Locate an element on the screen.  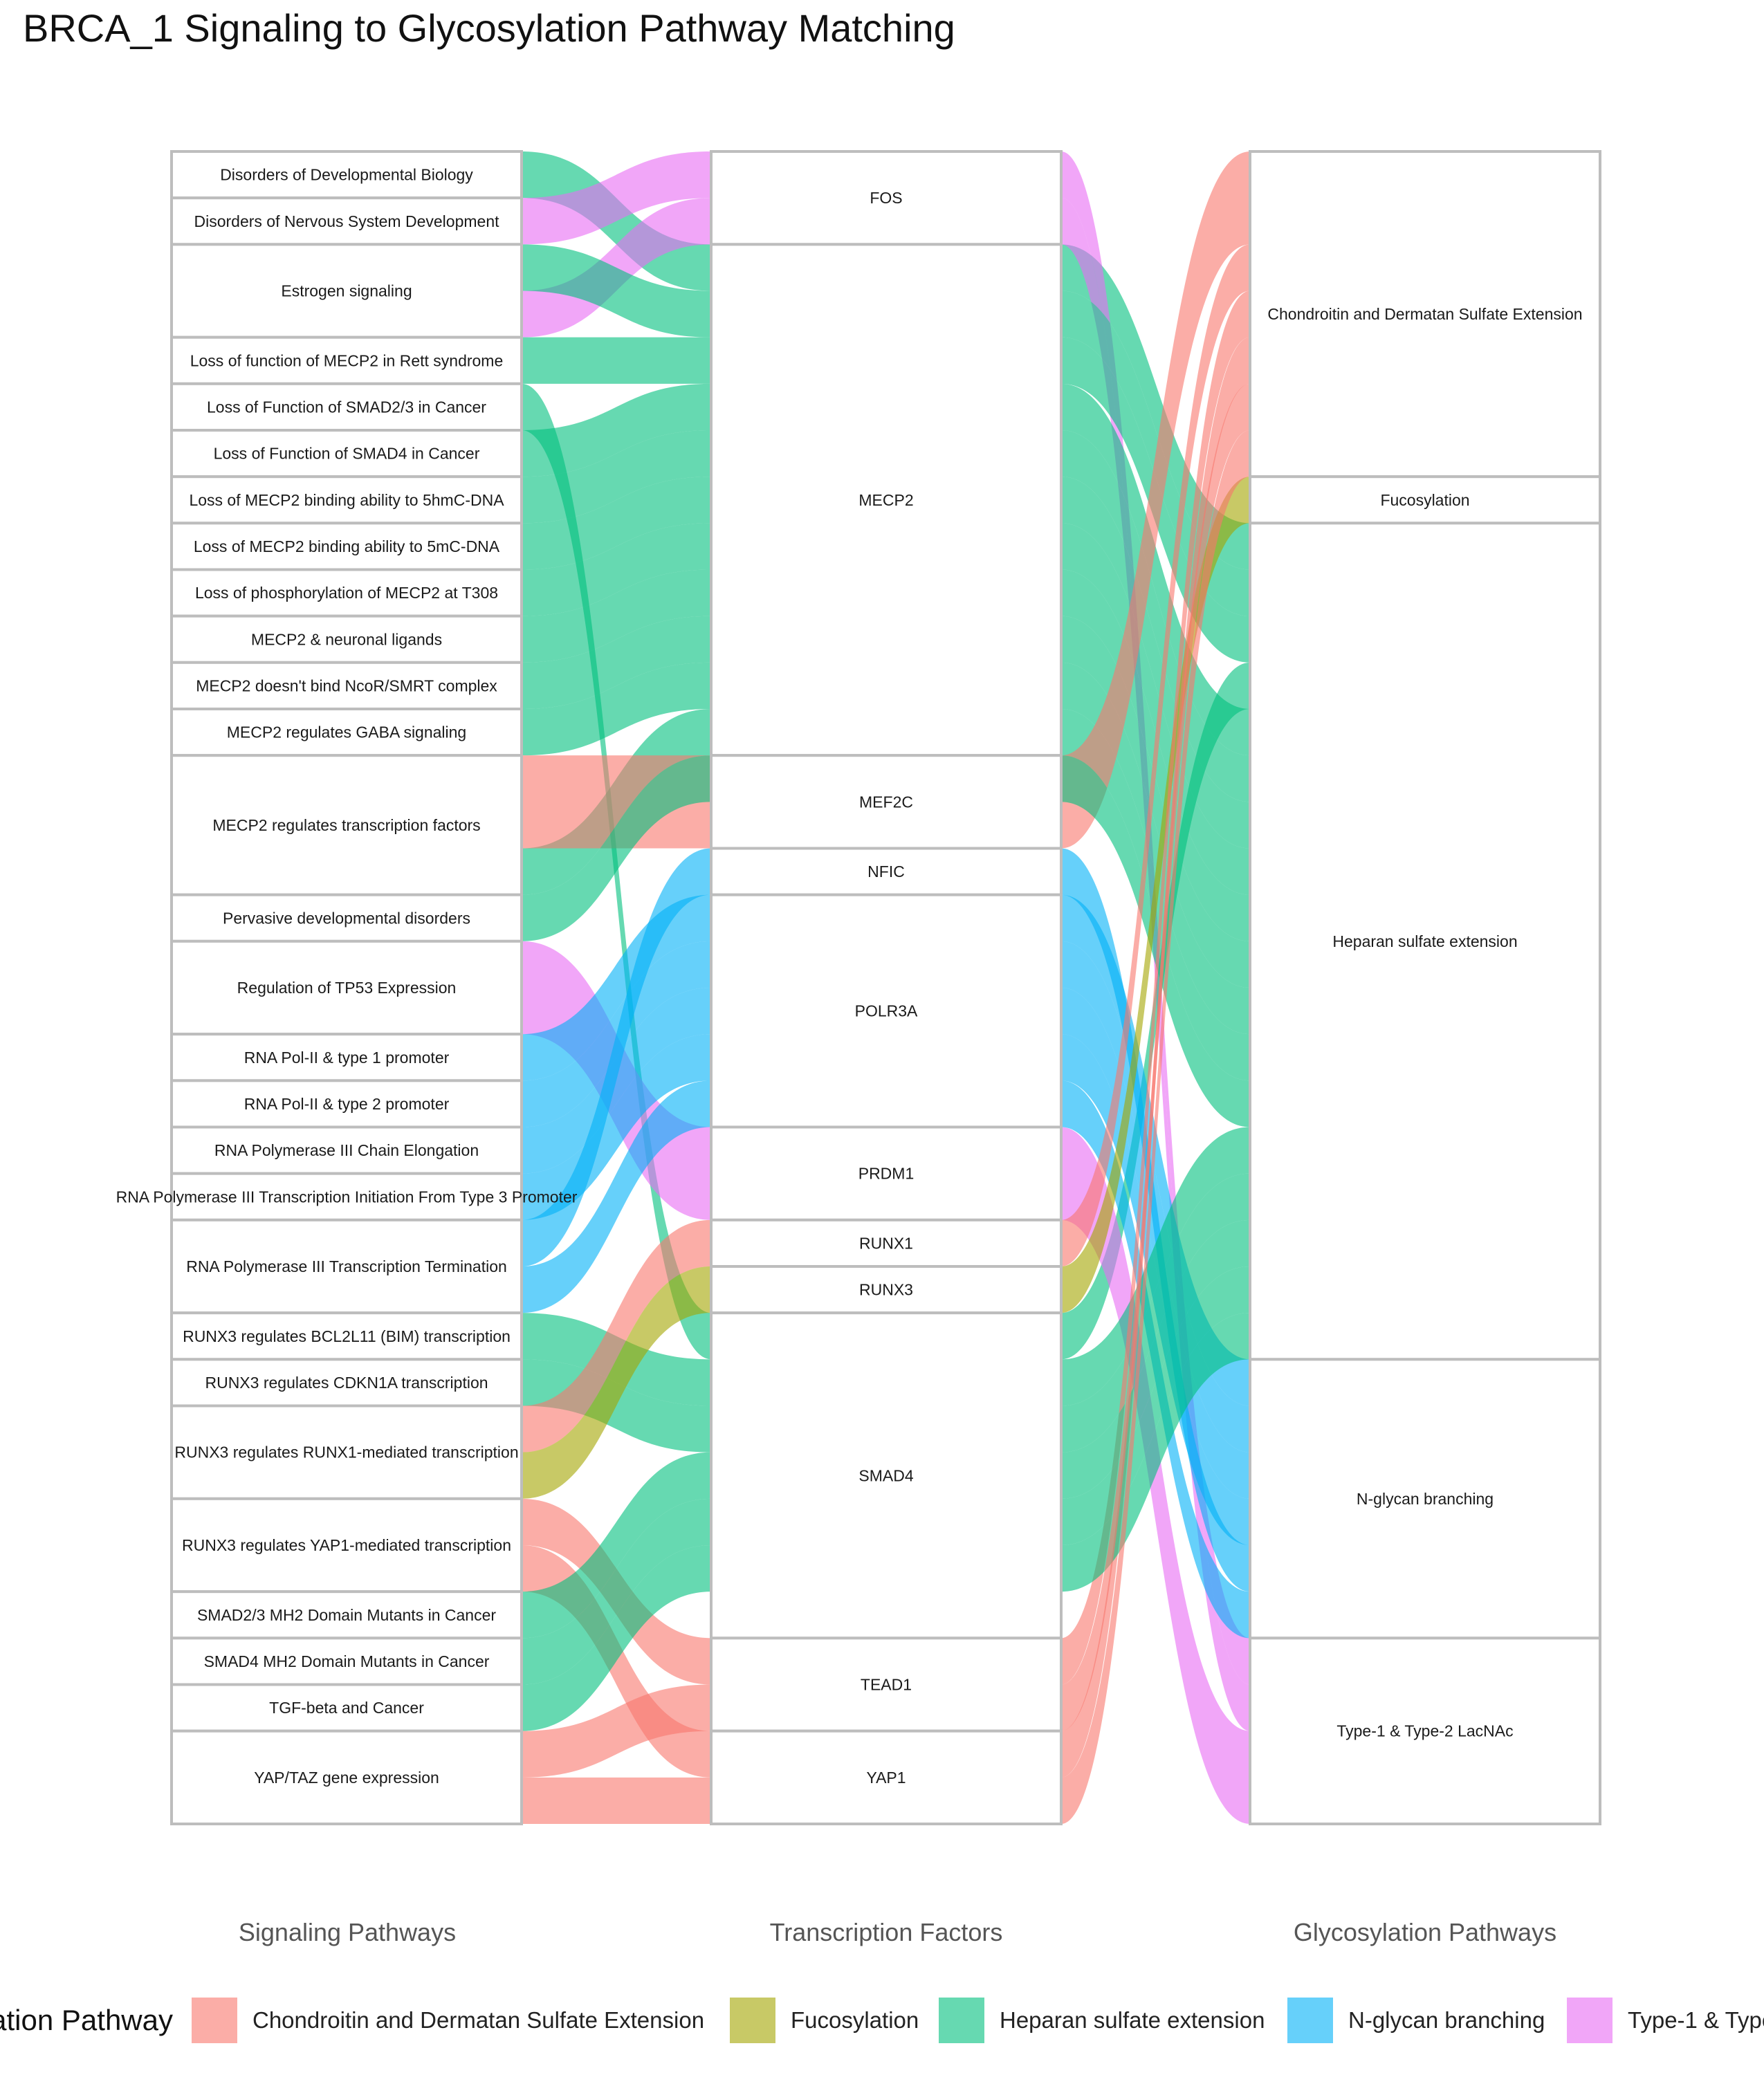
signaling-node-loss-of-function-of-smad4-in-cancer is located at coordinates (346, 454).